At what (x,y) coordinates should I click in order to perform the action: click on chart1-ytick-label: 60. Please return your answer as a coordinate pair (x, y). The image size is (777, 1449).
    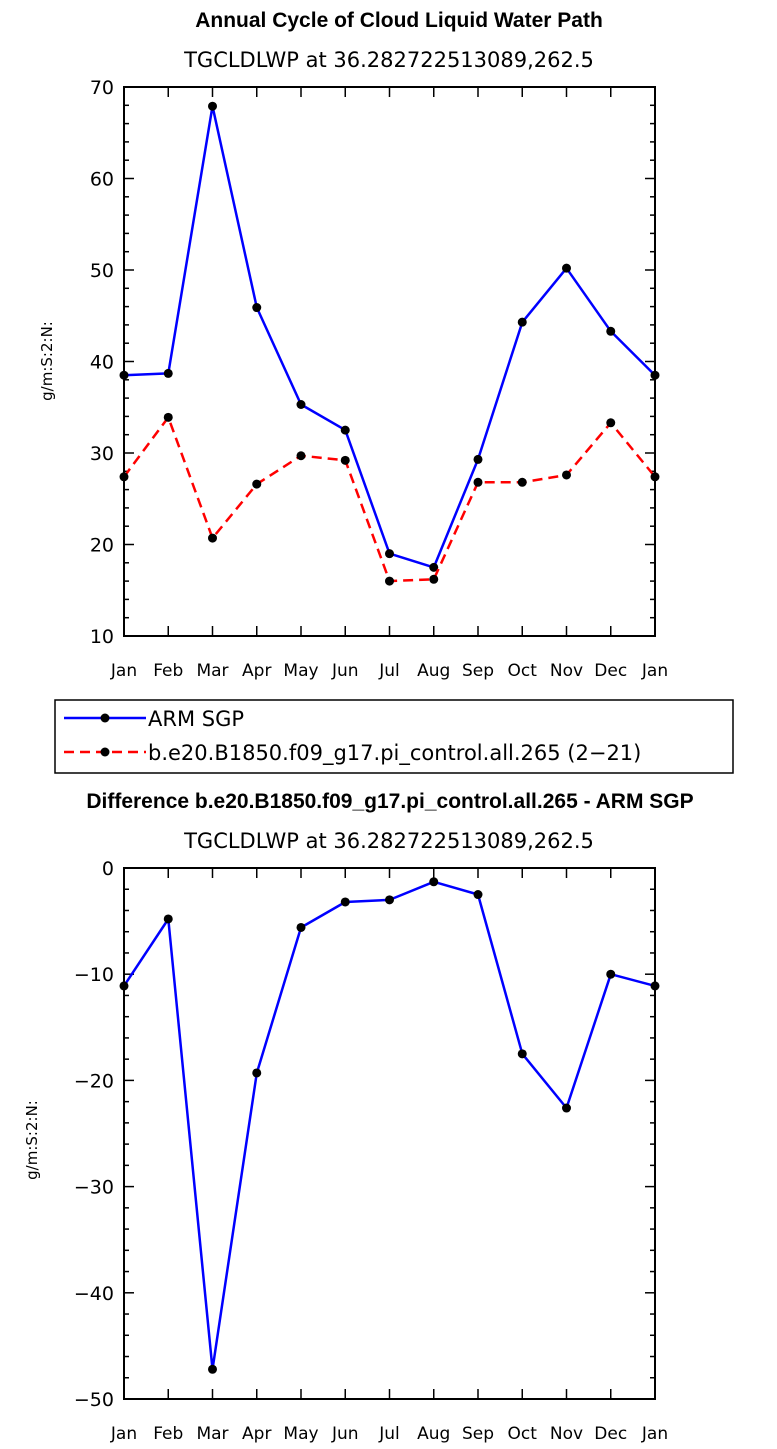
    Looking at the image, I should click on (102, 180).